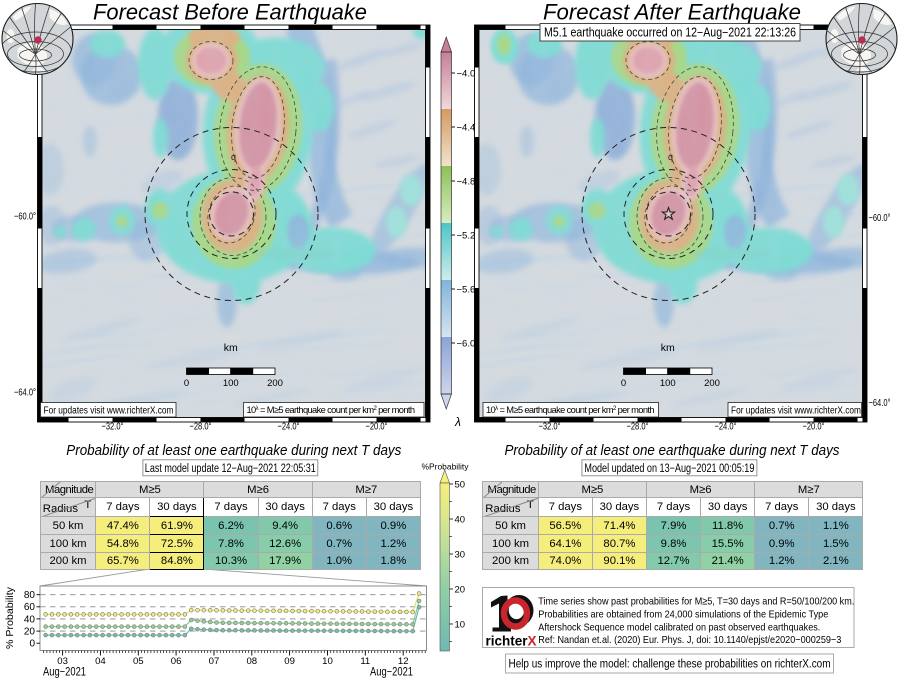  Describe the element at coordinates (365, 661) in the screenshot. I see `svg-text: 11` at that location.